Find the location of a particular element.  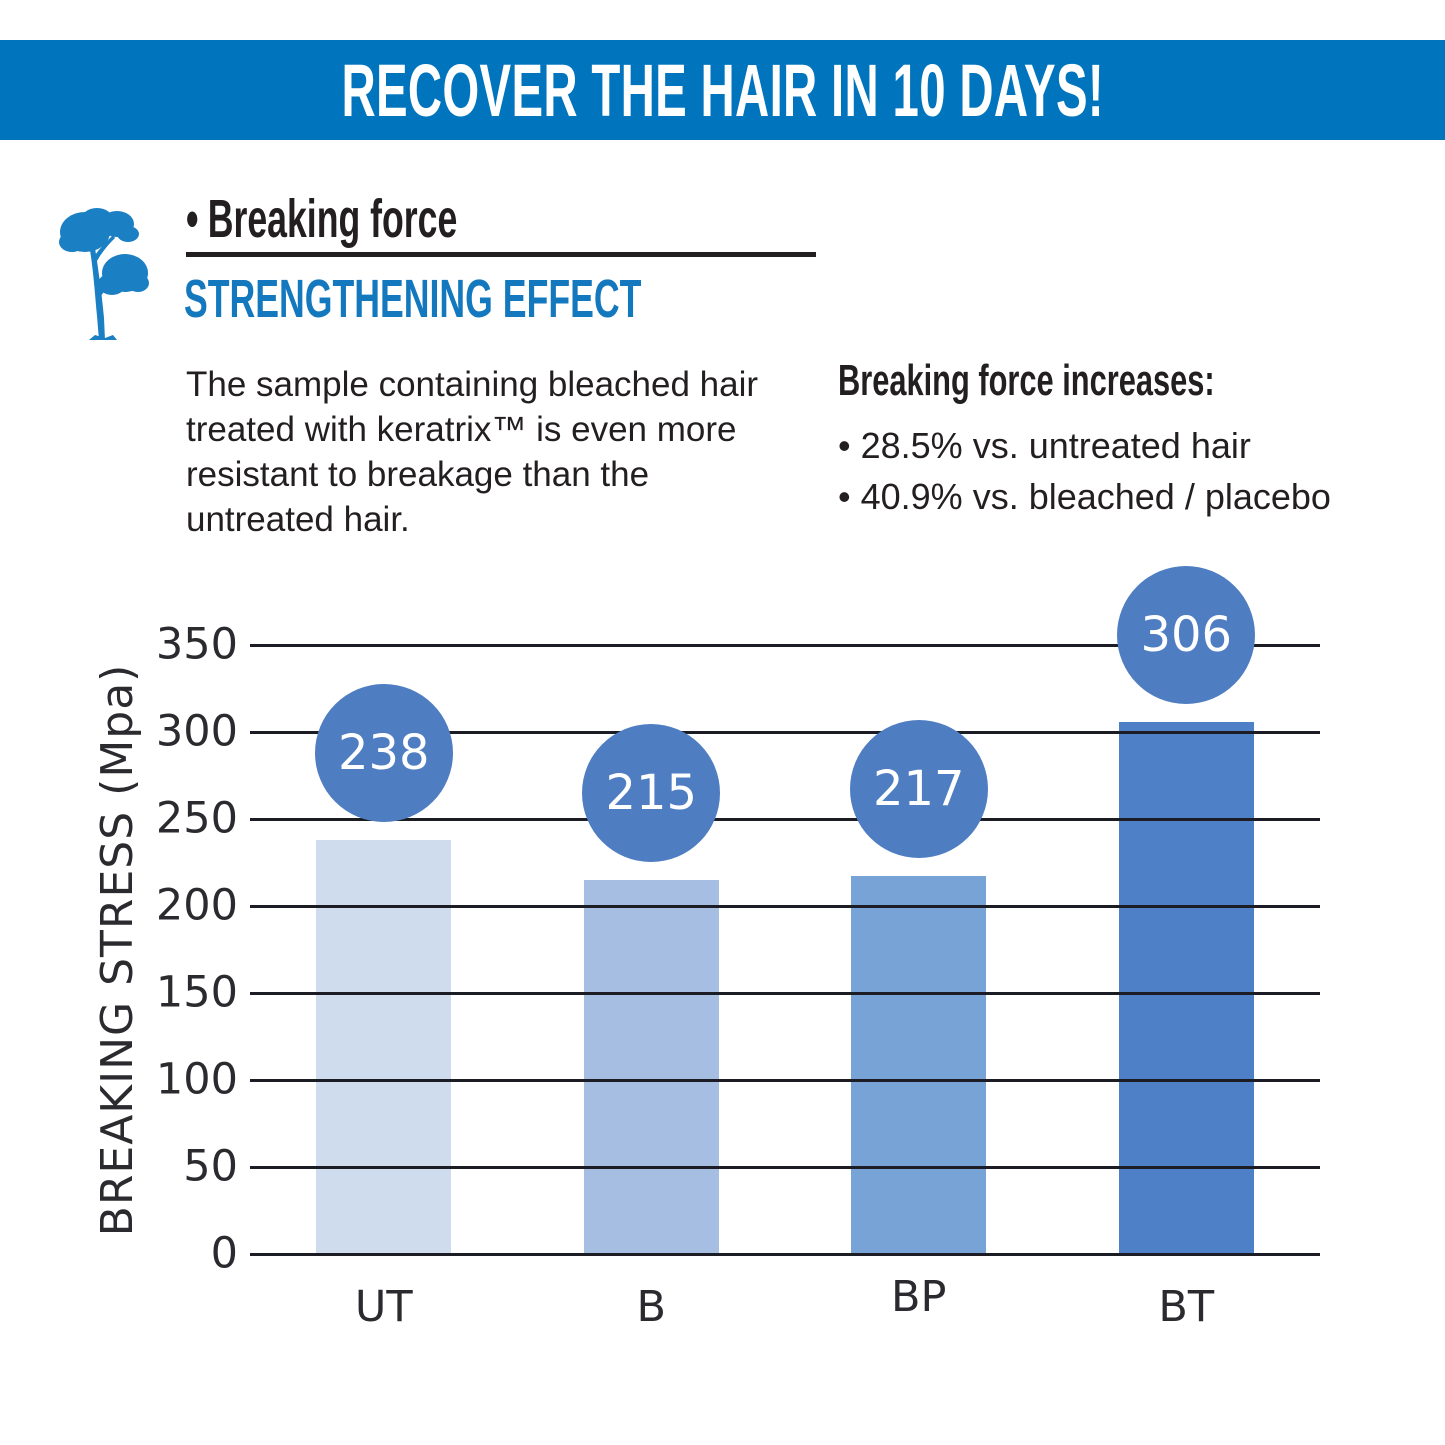

x-category-label-BT: BT is located at coordinates (1186, 1307).